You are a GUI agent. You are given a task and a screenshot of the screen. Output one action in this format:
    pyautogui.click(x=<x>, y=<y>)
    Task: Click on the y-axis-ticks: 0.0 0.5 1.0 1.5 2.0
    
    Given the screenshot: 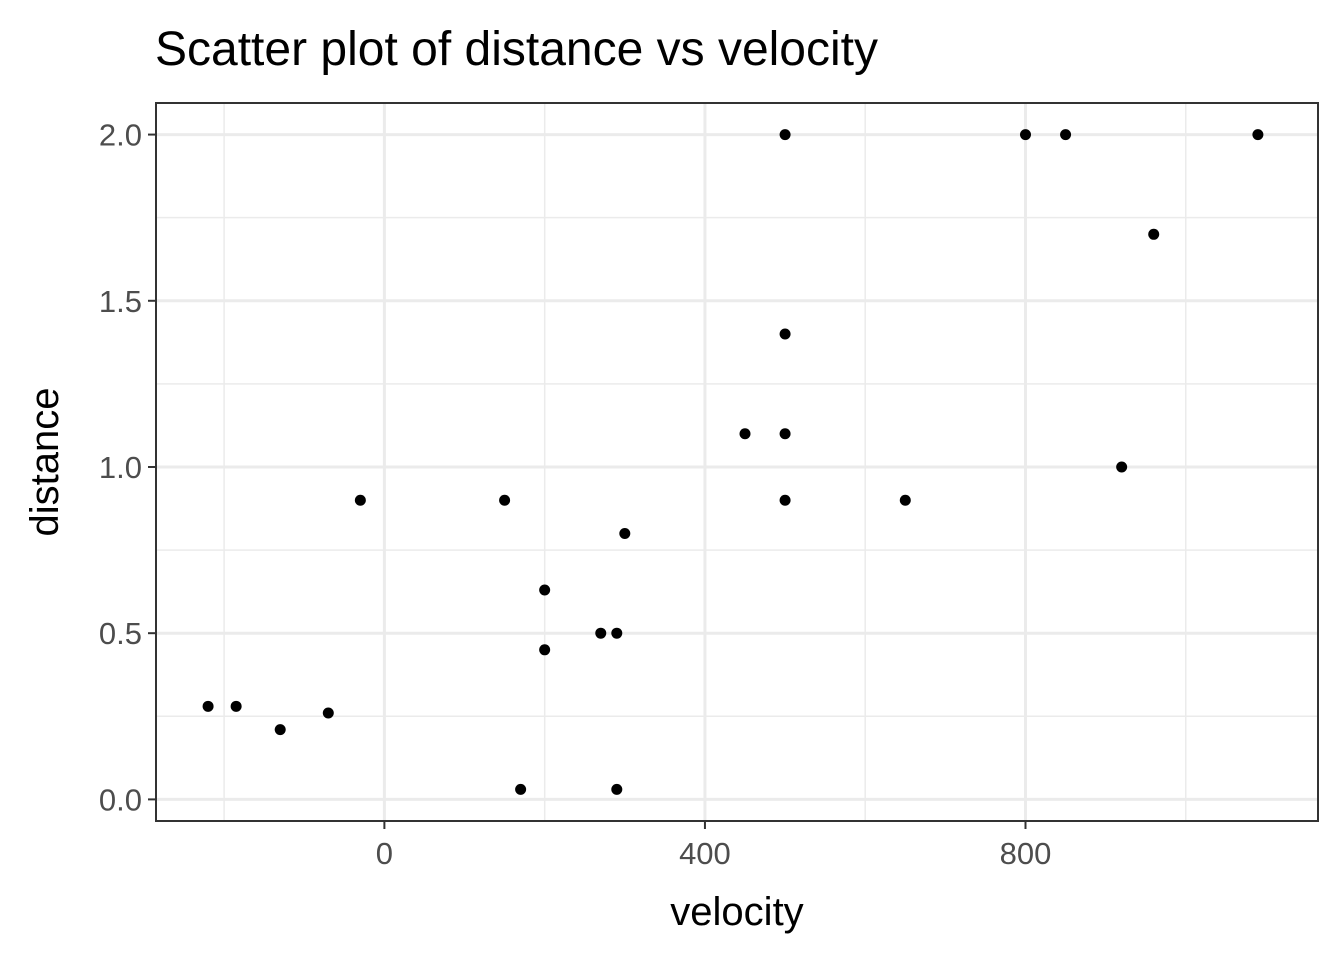 What is the action you would take?
    pyautogui.click(x=127, y=467)
    